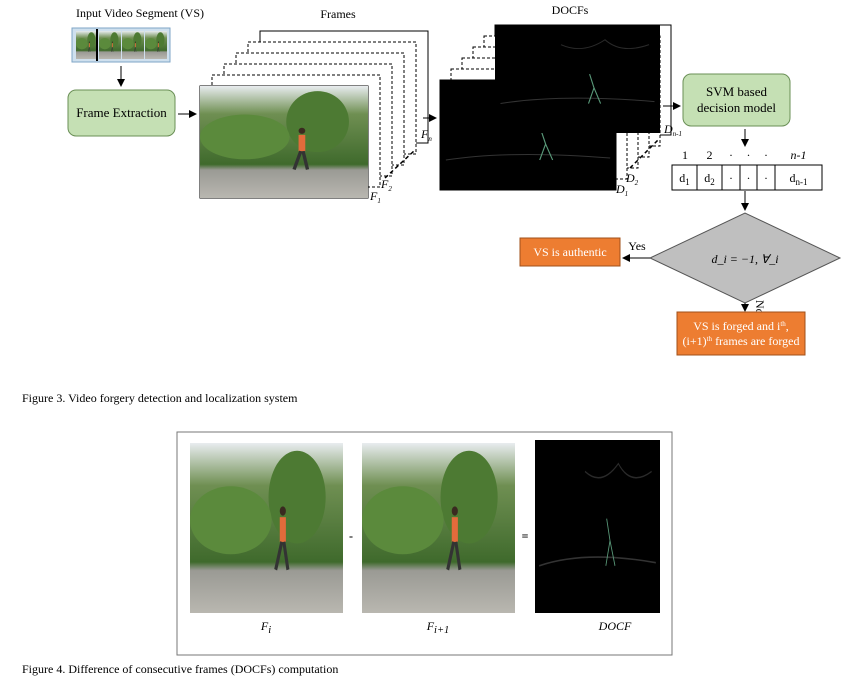 Image resolution: width=853 pixels, height=684 pixels. I want to click on frame-extraction: Frame Extraction, so click(121, 112).